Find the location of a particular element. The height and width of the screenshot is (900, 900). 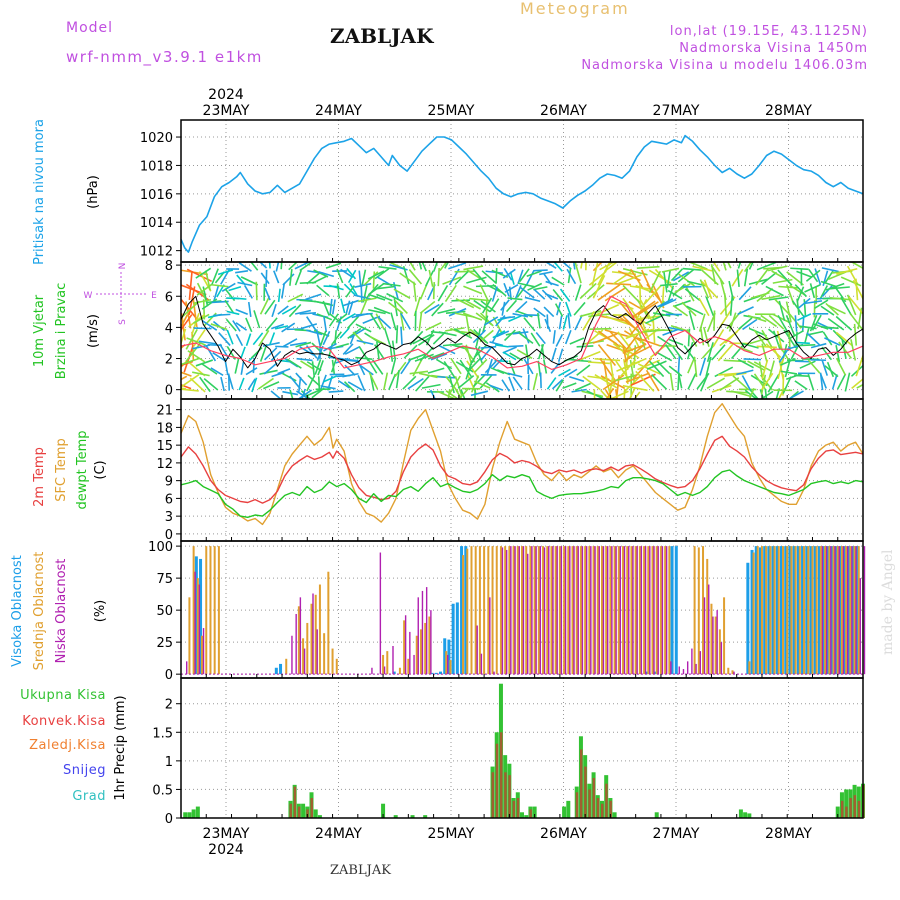

cloud-mid-axis-title: Srednja Oblacnost is located at coordinates (39, 611).